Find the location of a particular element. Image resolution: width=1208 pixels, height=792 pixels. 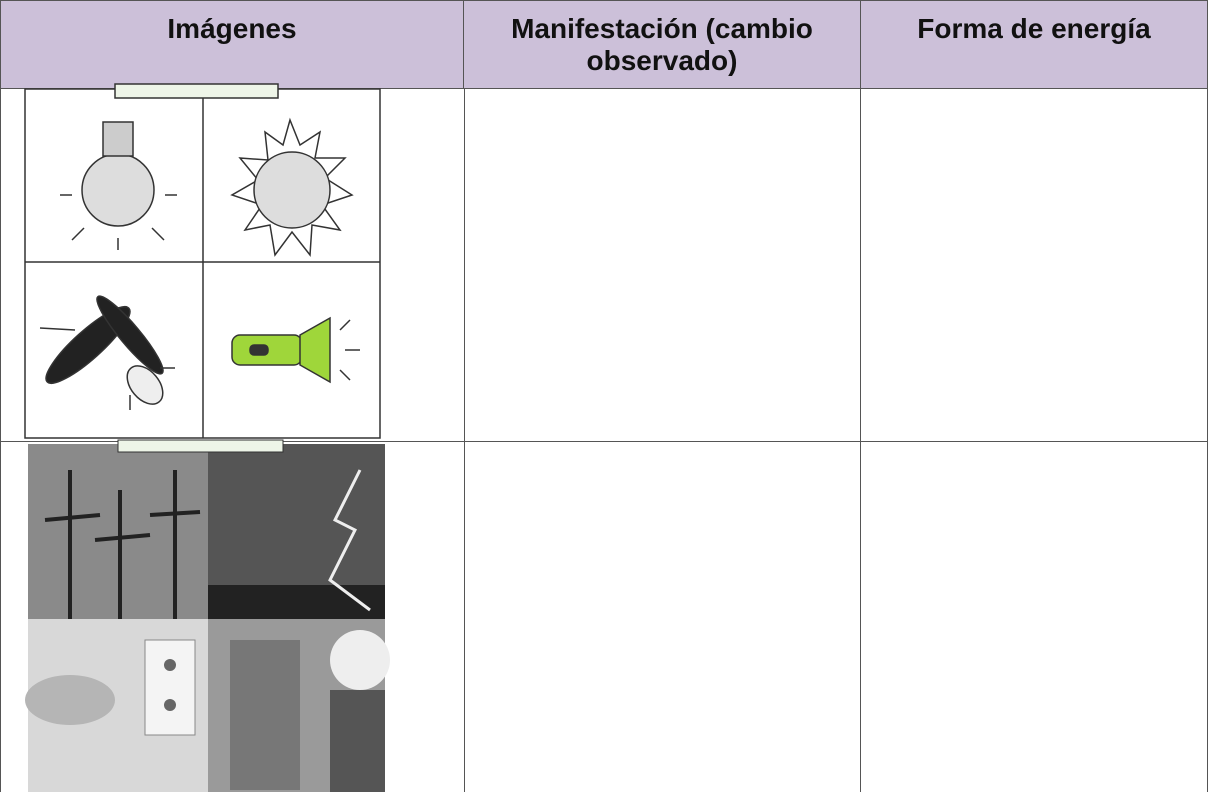

electricity-image is located at coordinates (207, 615).